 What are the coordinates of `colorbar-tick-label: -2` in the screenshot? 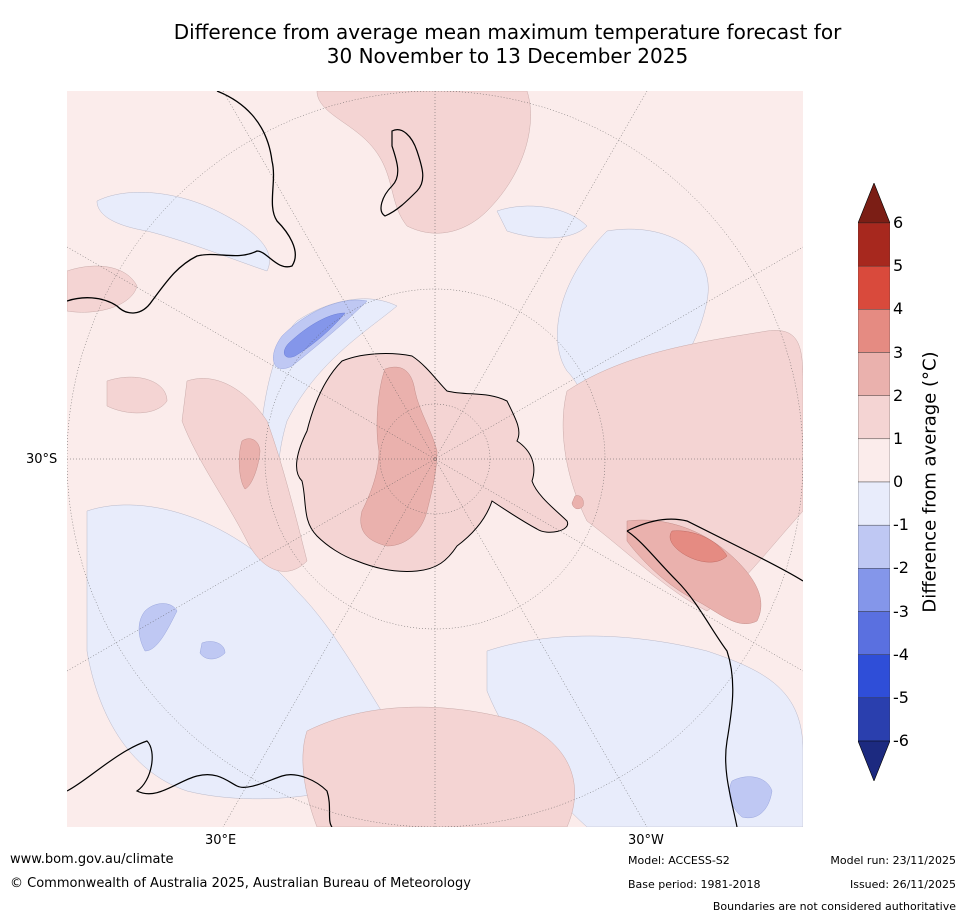 It's located at (901, 568).